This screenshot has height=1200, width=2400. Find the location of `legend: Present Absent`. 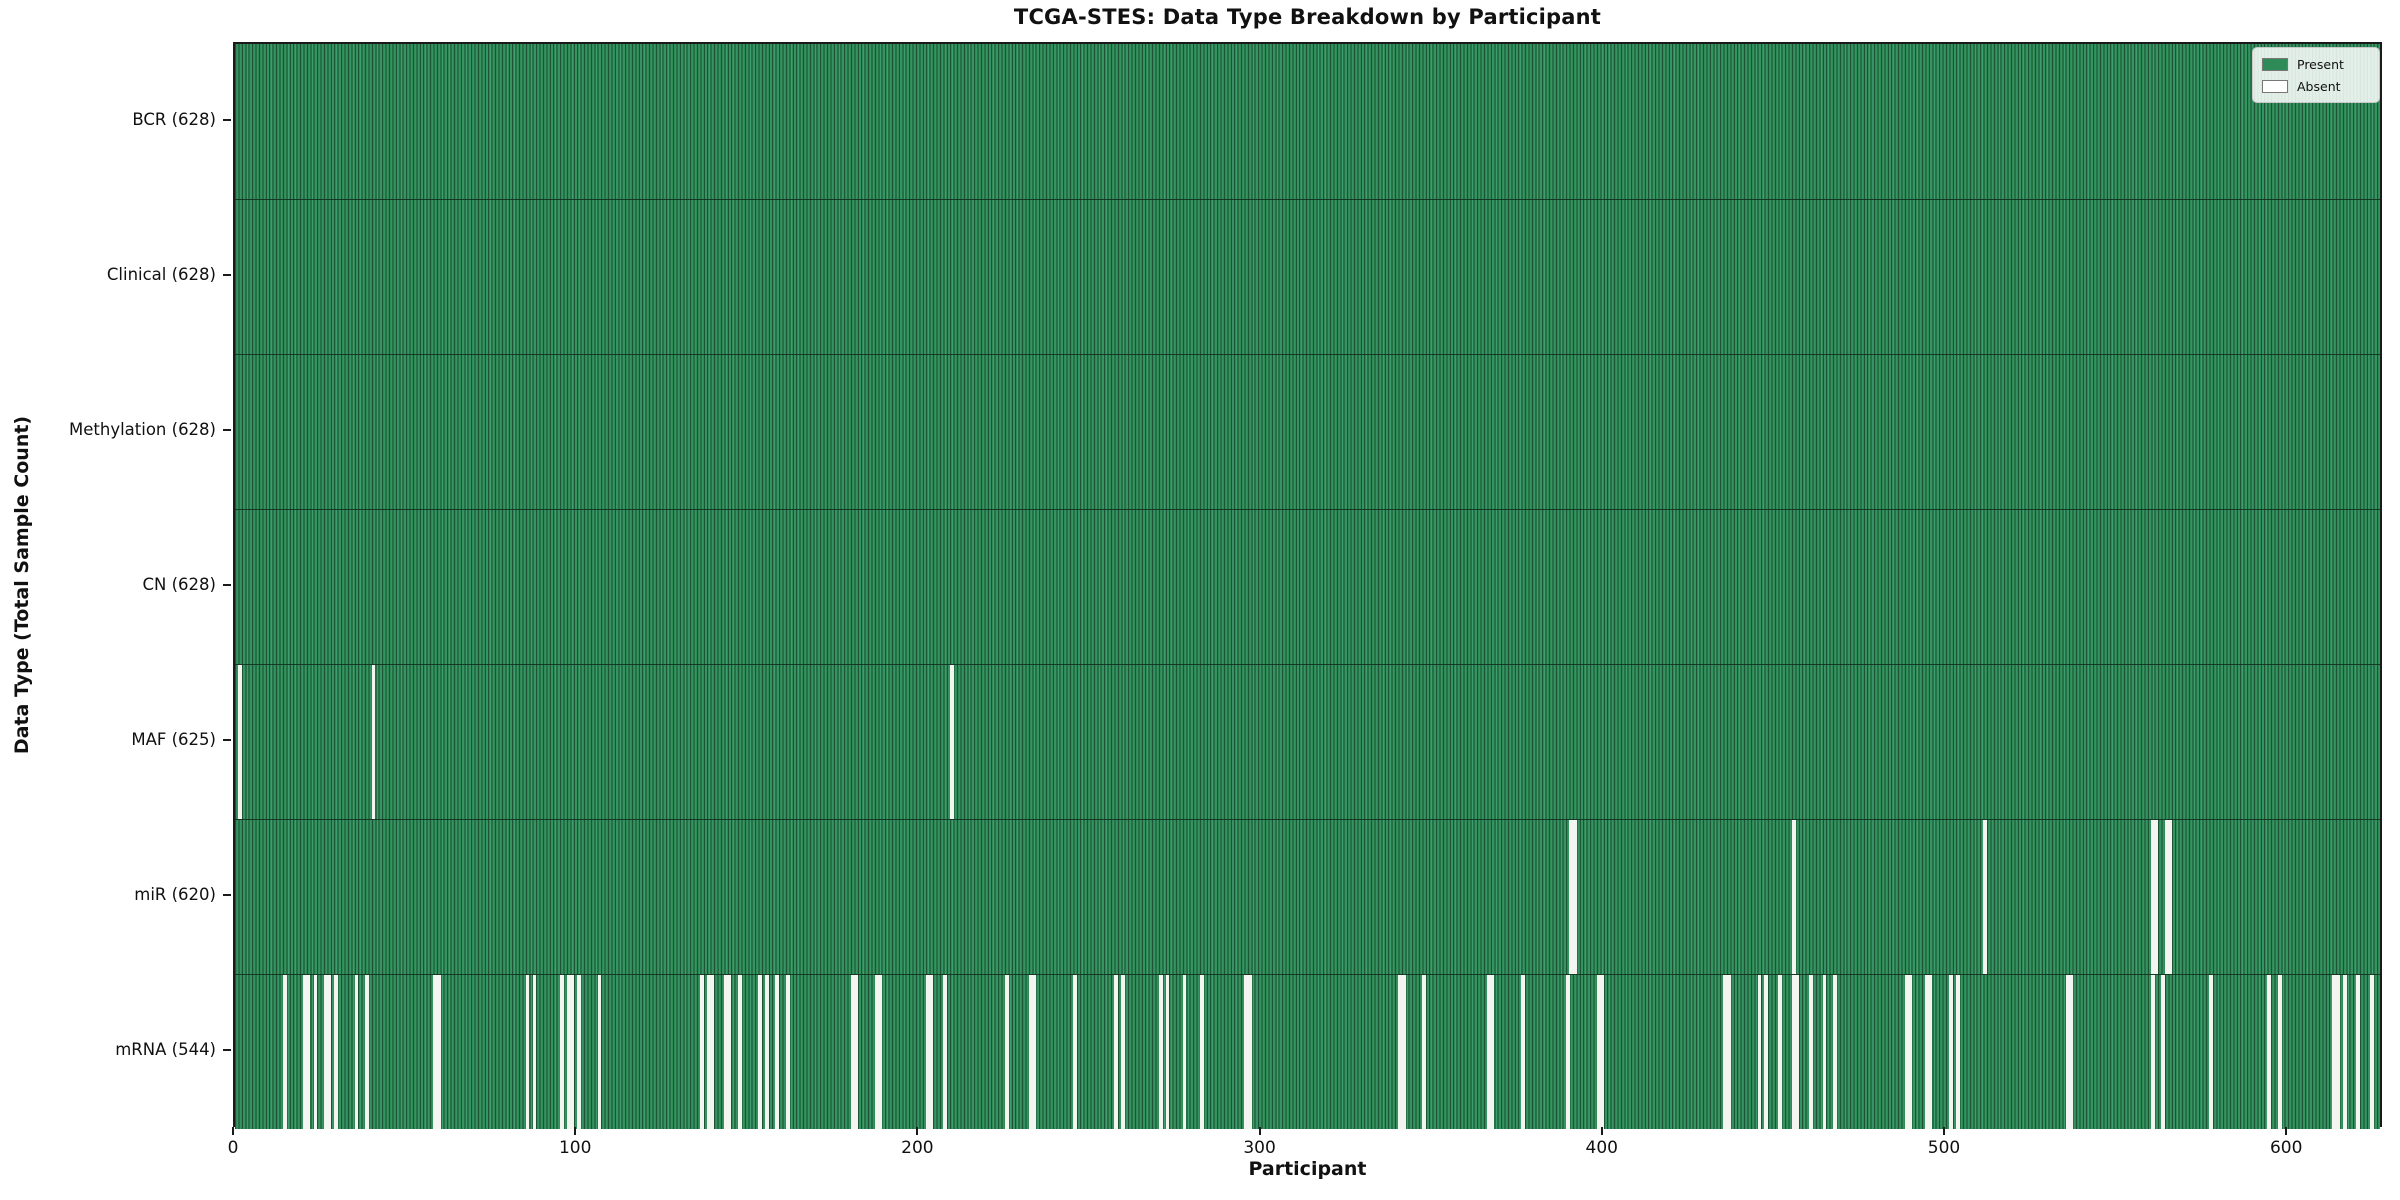

legend: Present Absent is located at coordinates (2316, 75).